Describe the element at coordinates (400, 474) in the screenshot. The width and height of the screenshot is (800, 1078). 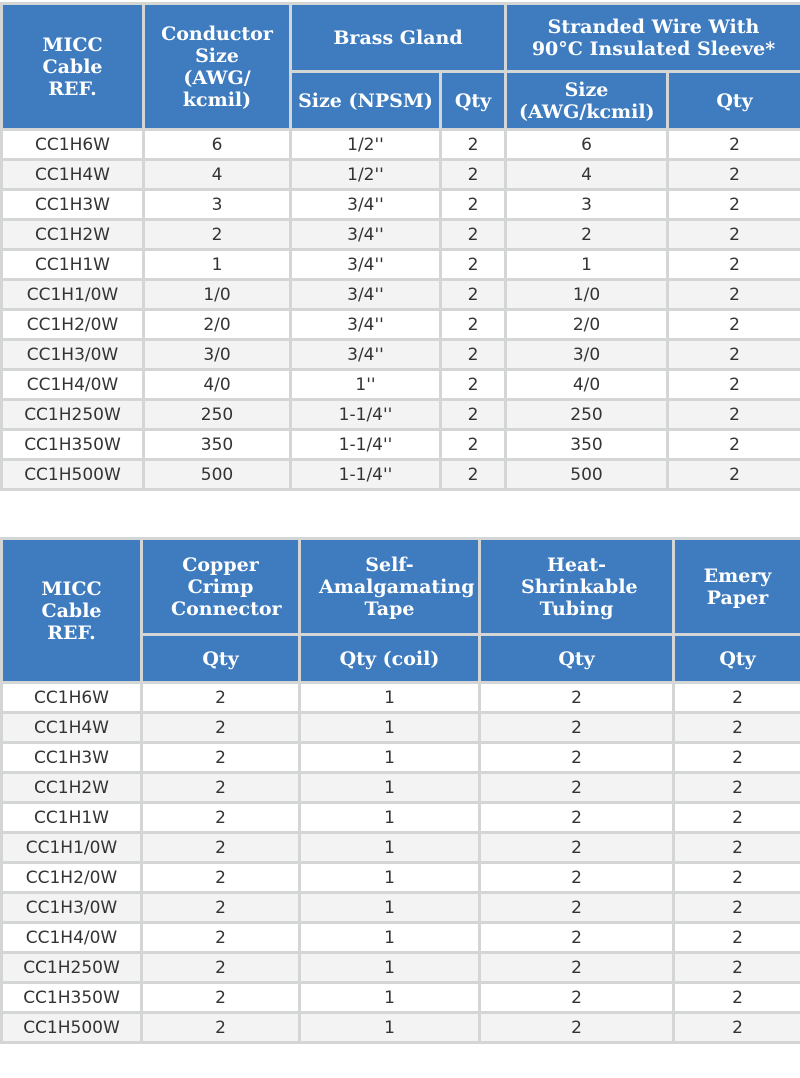
I see `table-row: CC1H500W 500 1-1/4'' 2 500 2` at that location.